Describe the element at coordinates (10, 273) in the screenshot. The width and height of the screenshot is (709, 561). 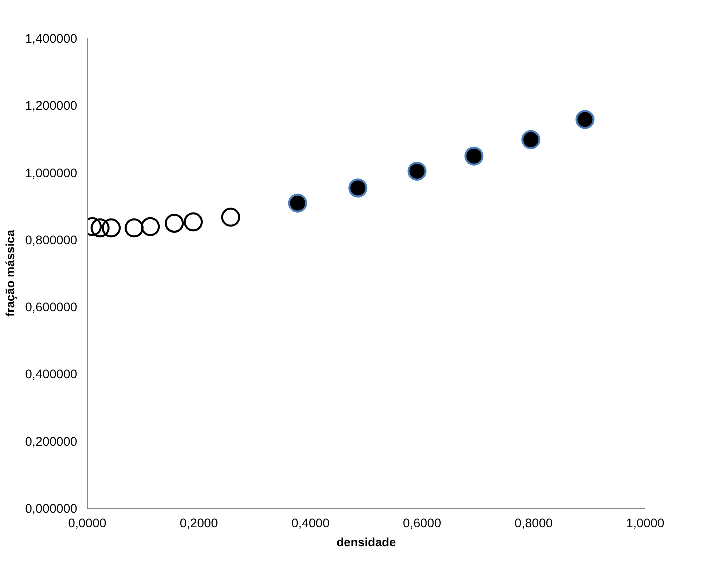
I see `y-axis-title: fração mássica` at that location.